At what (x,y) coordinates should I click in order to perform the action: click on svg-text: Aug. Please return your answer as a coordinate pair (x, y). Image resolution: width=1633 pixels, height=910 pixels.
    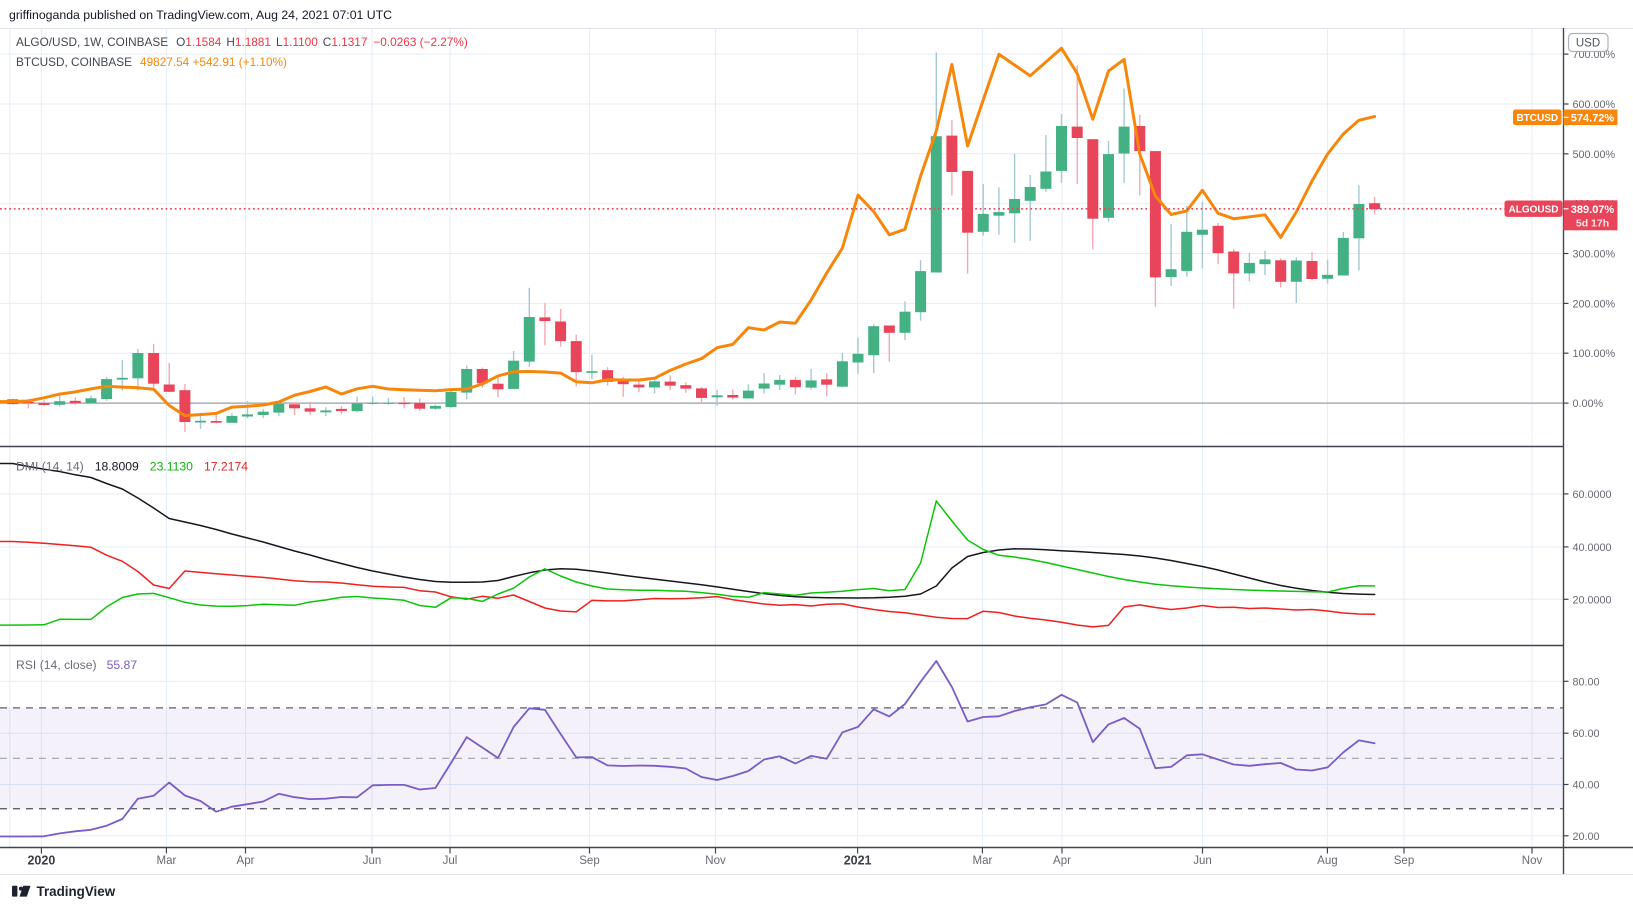
    Looking at the image, I should click on (1327, 861).